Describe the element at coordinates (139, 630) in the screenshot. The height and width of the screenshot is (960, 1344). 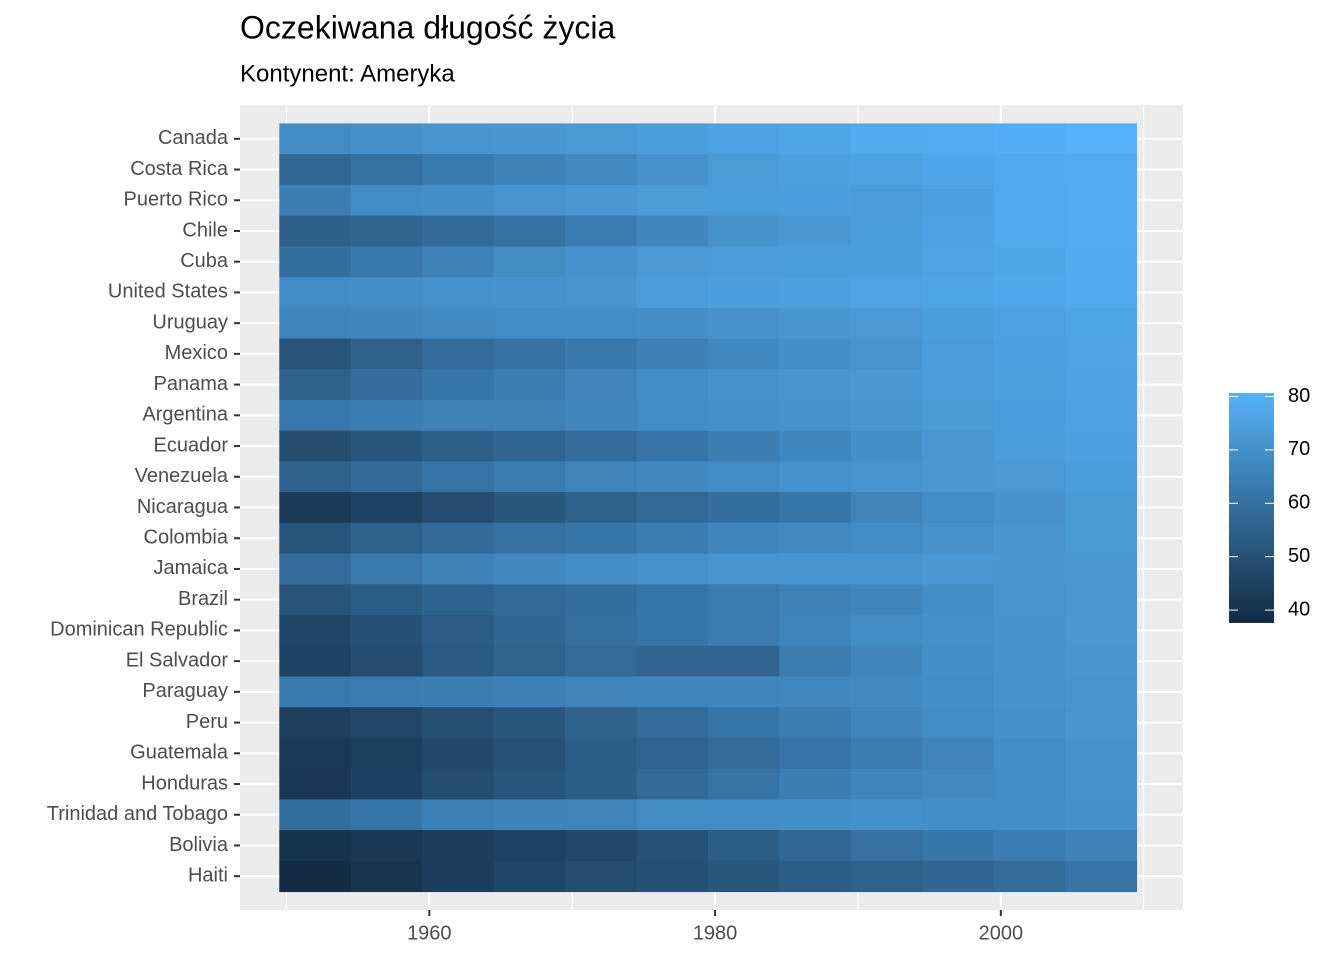
I see `y-tick-label: Dominican Republic` at that location.